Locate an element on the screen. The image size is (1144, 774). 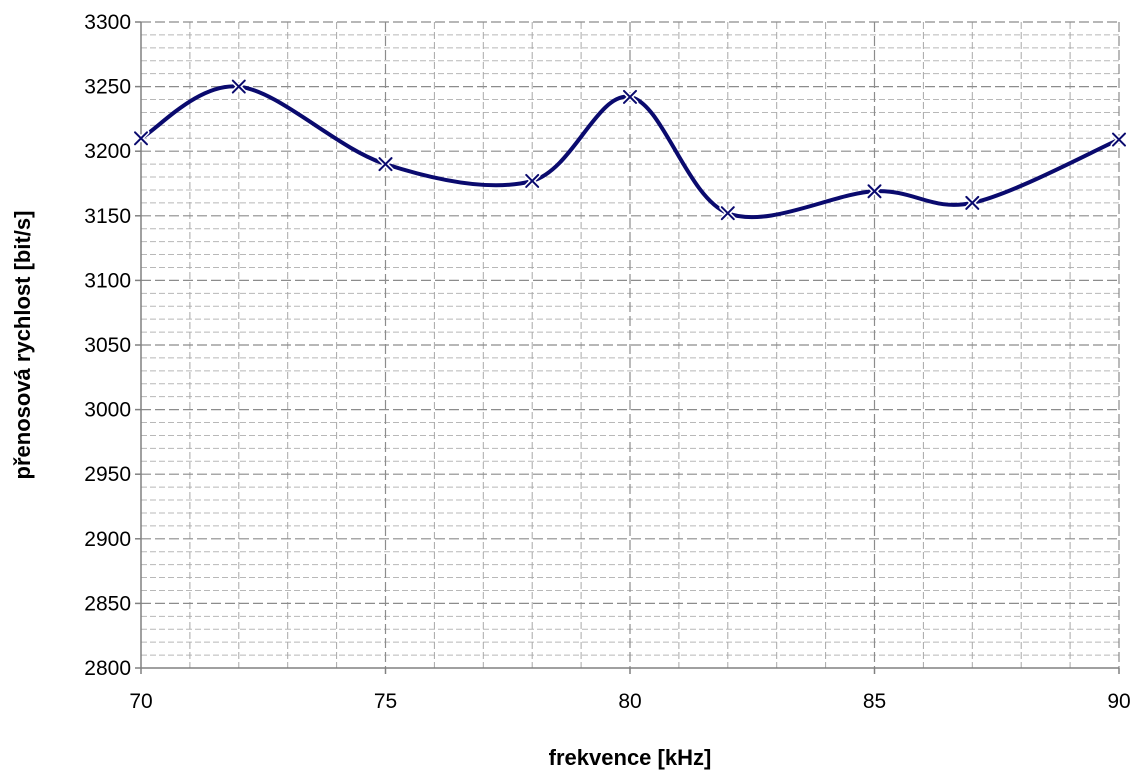
y-tick-label: 3000 is located at coordinates (107, 410).